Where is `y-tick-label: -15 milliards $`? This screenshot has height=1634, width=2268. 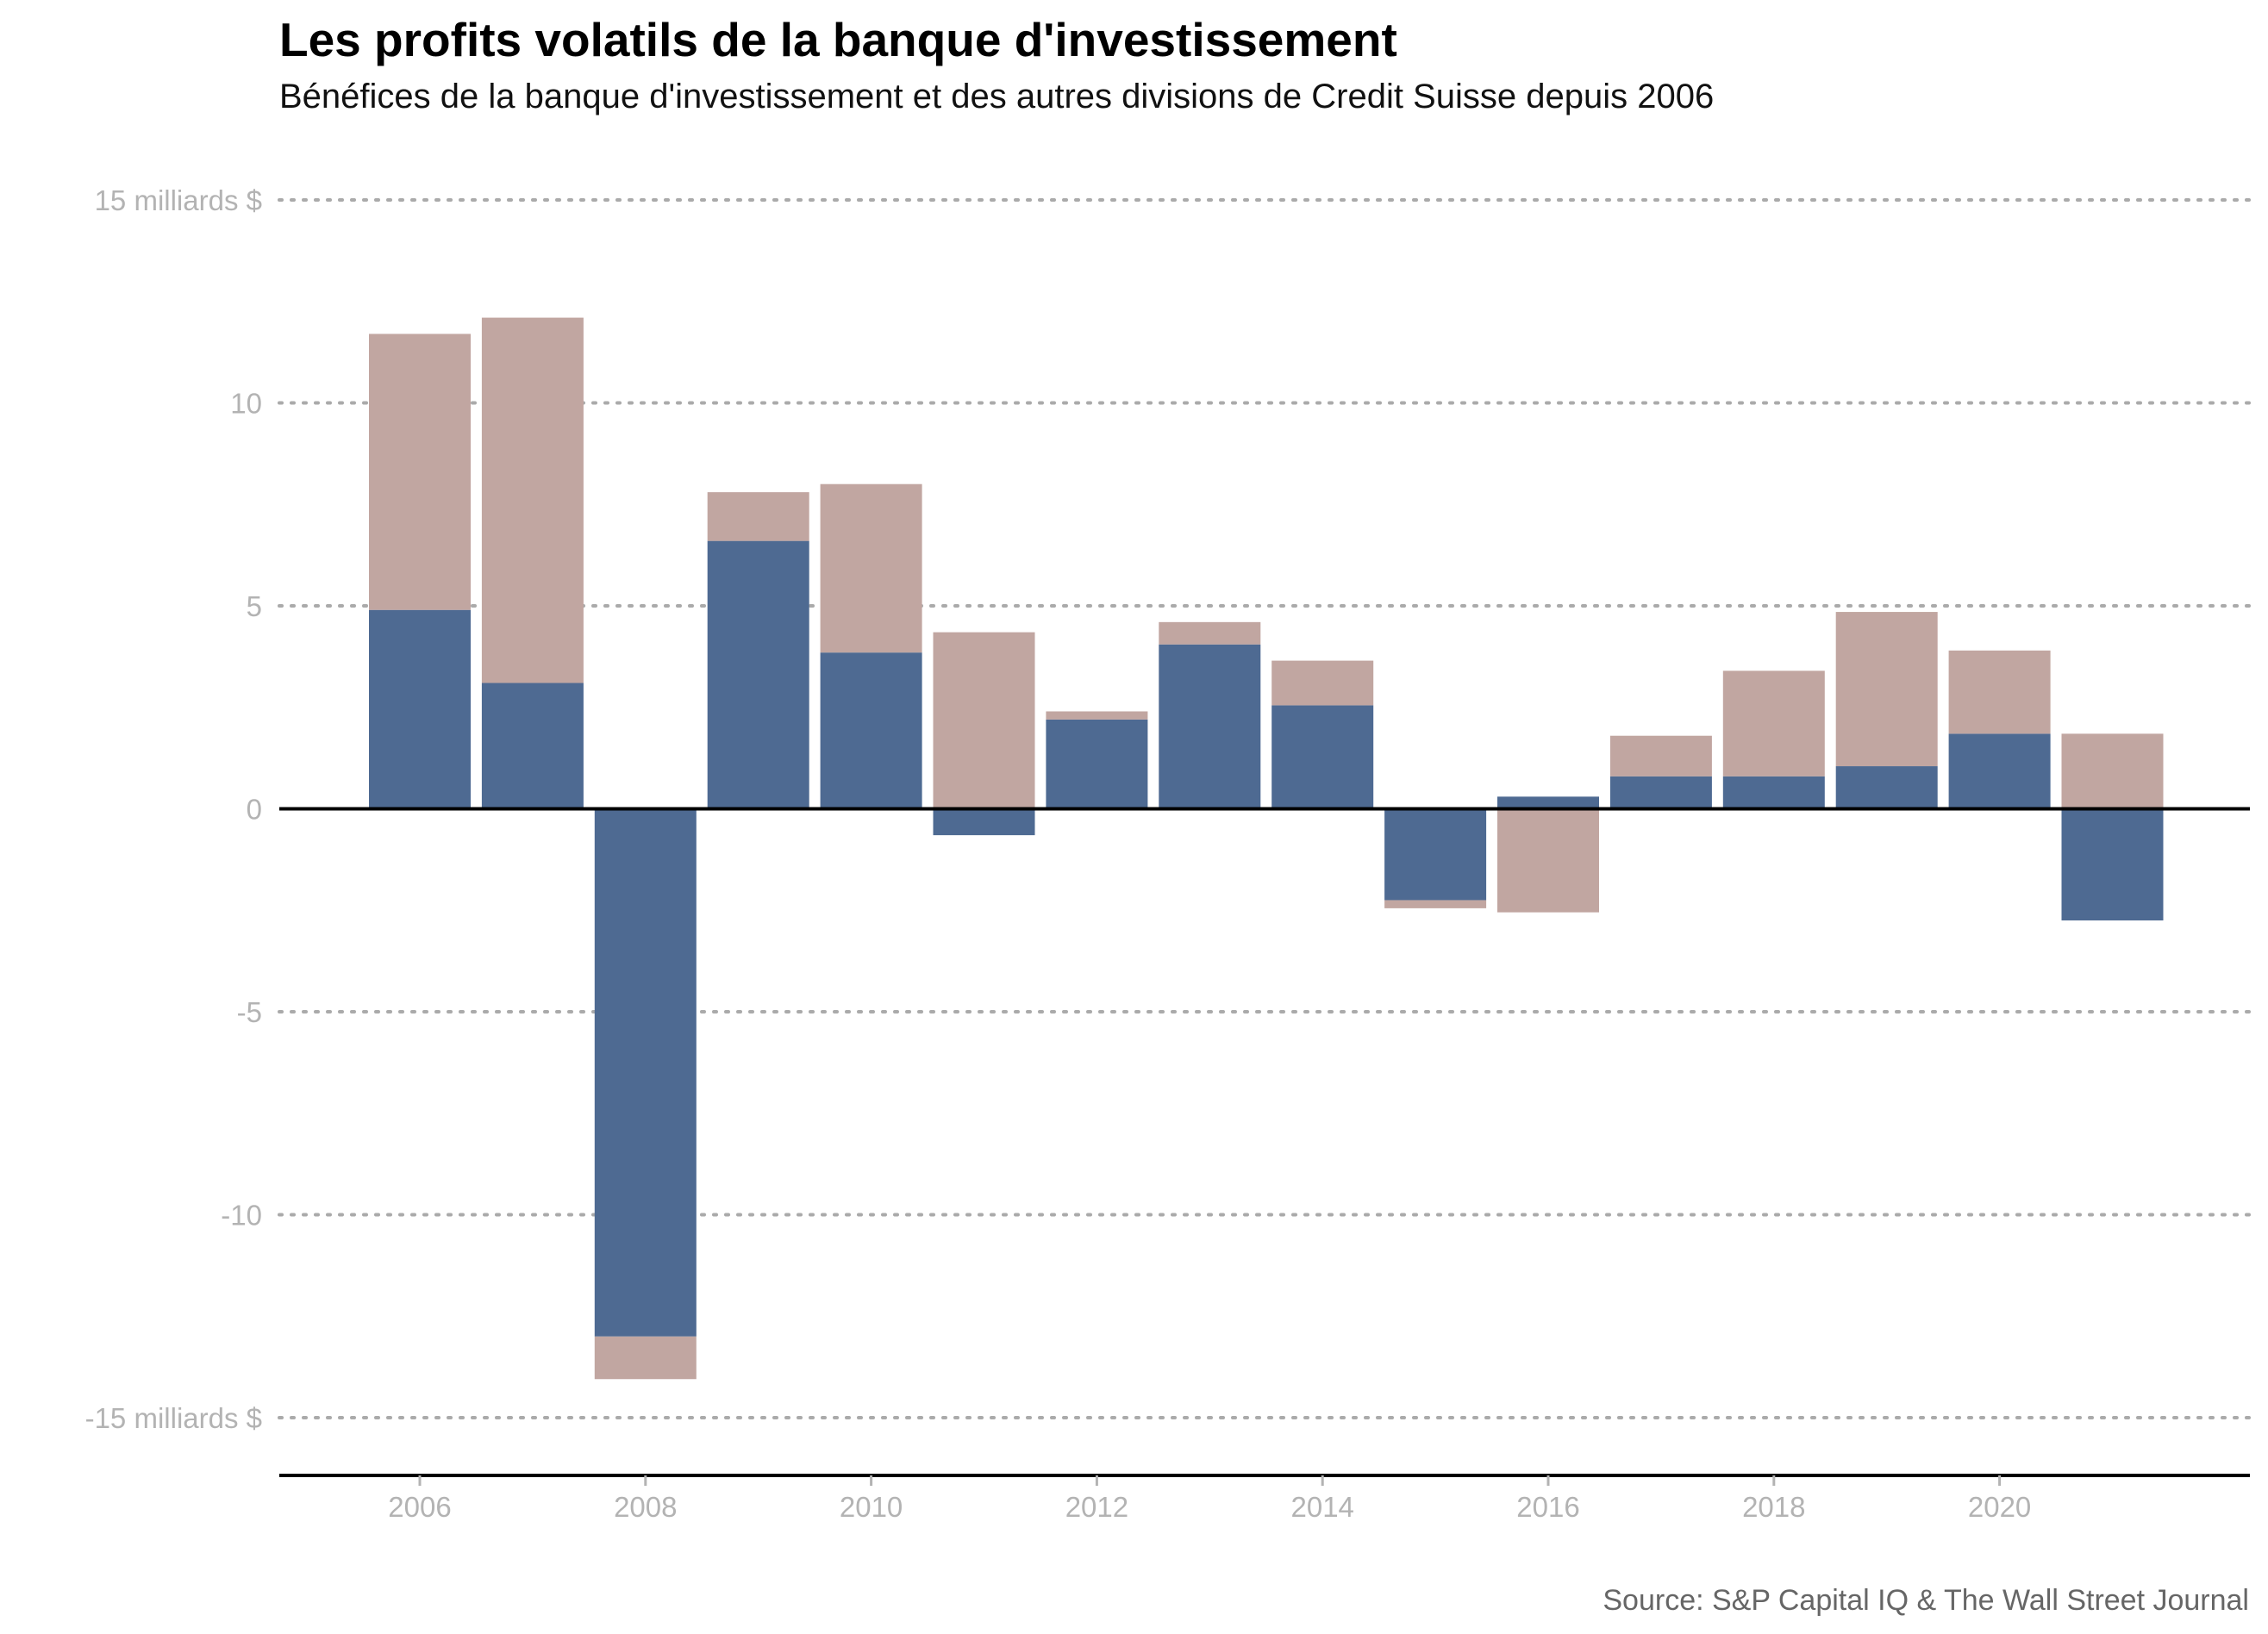 y-tick-label: -15 milliards $ is located at coordinates (173, 1418).